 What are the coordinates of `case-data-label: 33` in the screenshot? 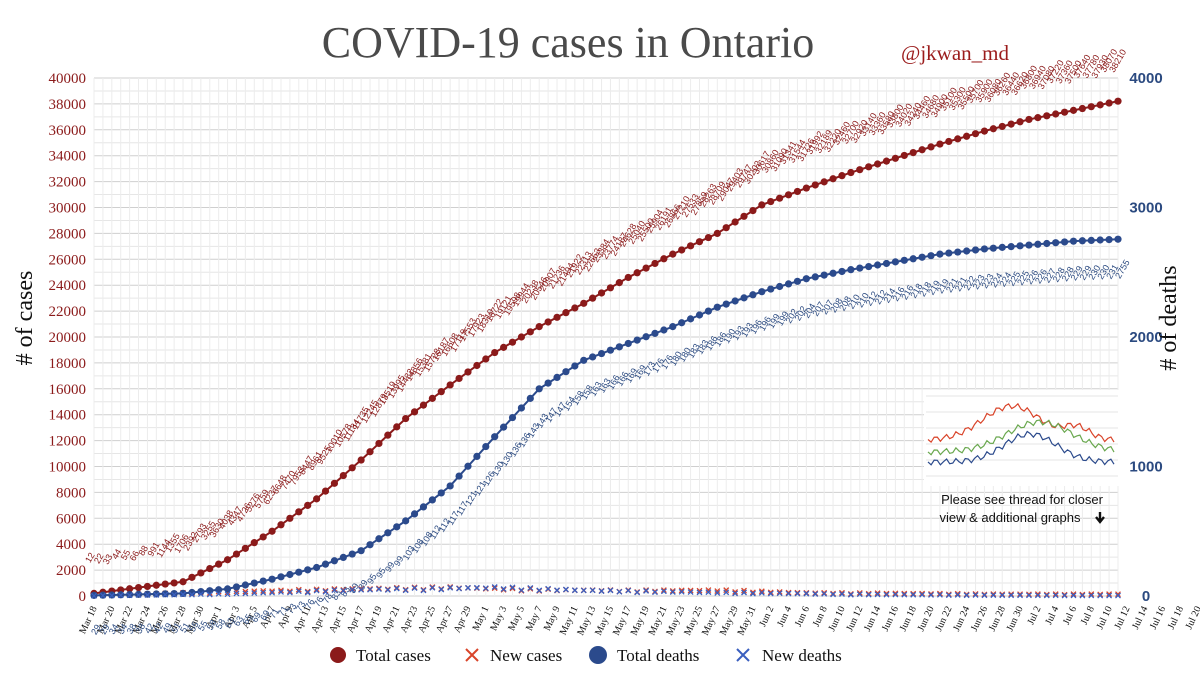 It's located at (108, 559).